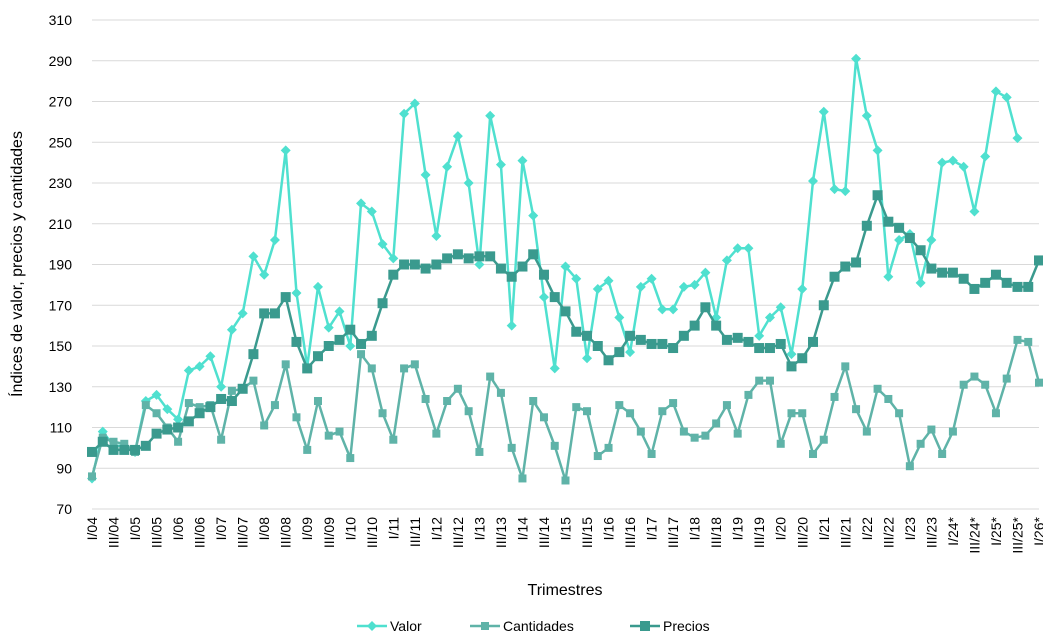  Describe the element at coordinates (64, 468) in the screenshot. I see `y-tick-label: 90` at that location.